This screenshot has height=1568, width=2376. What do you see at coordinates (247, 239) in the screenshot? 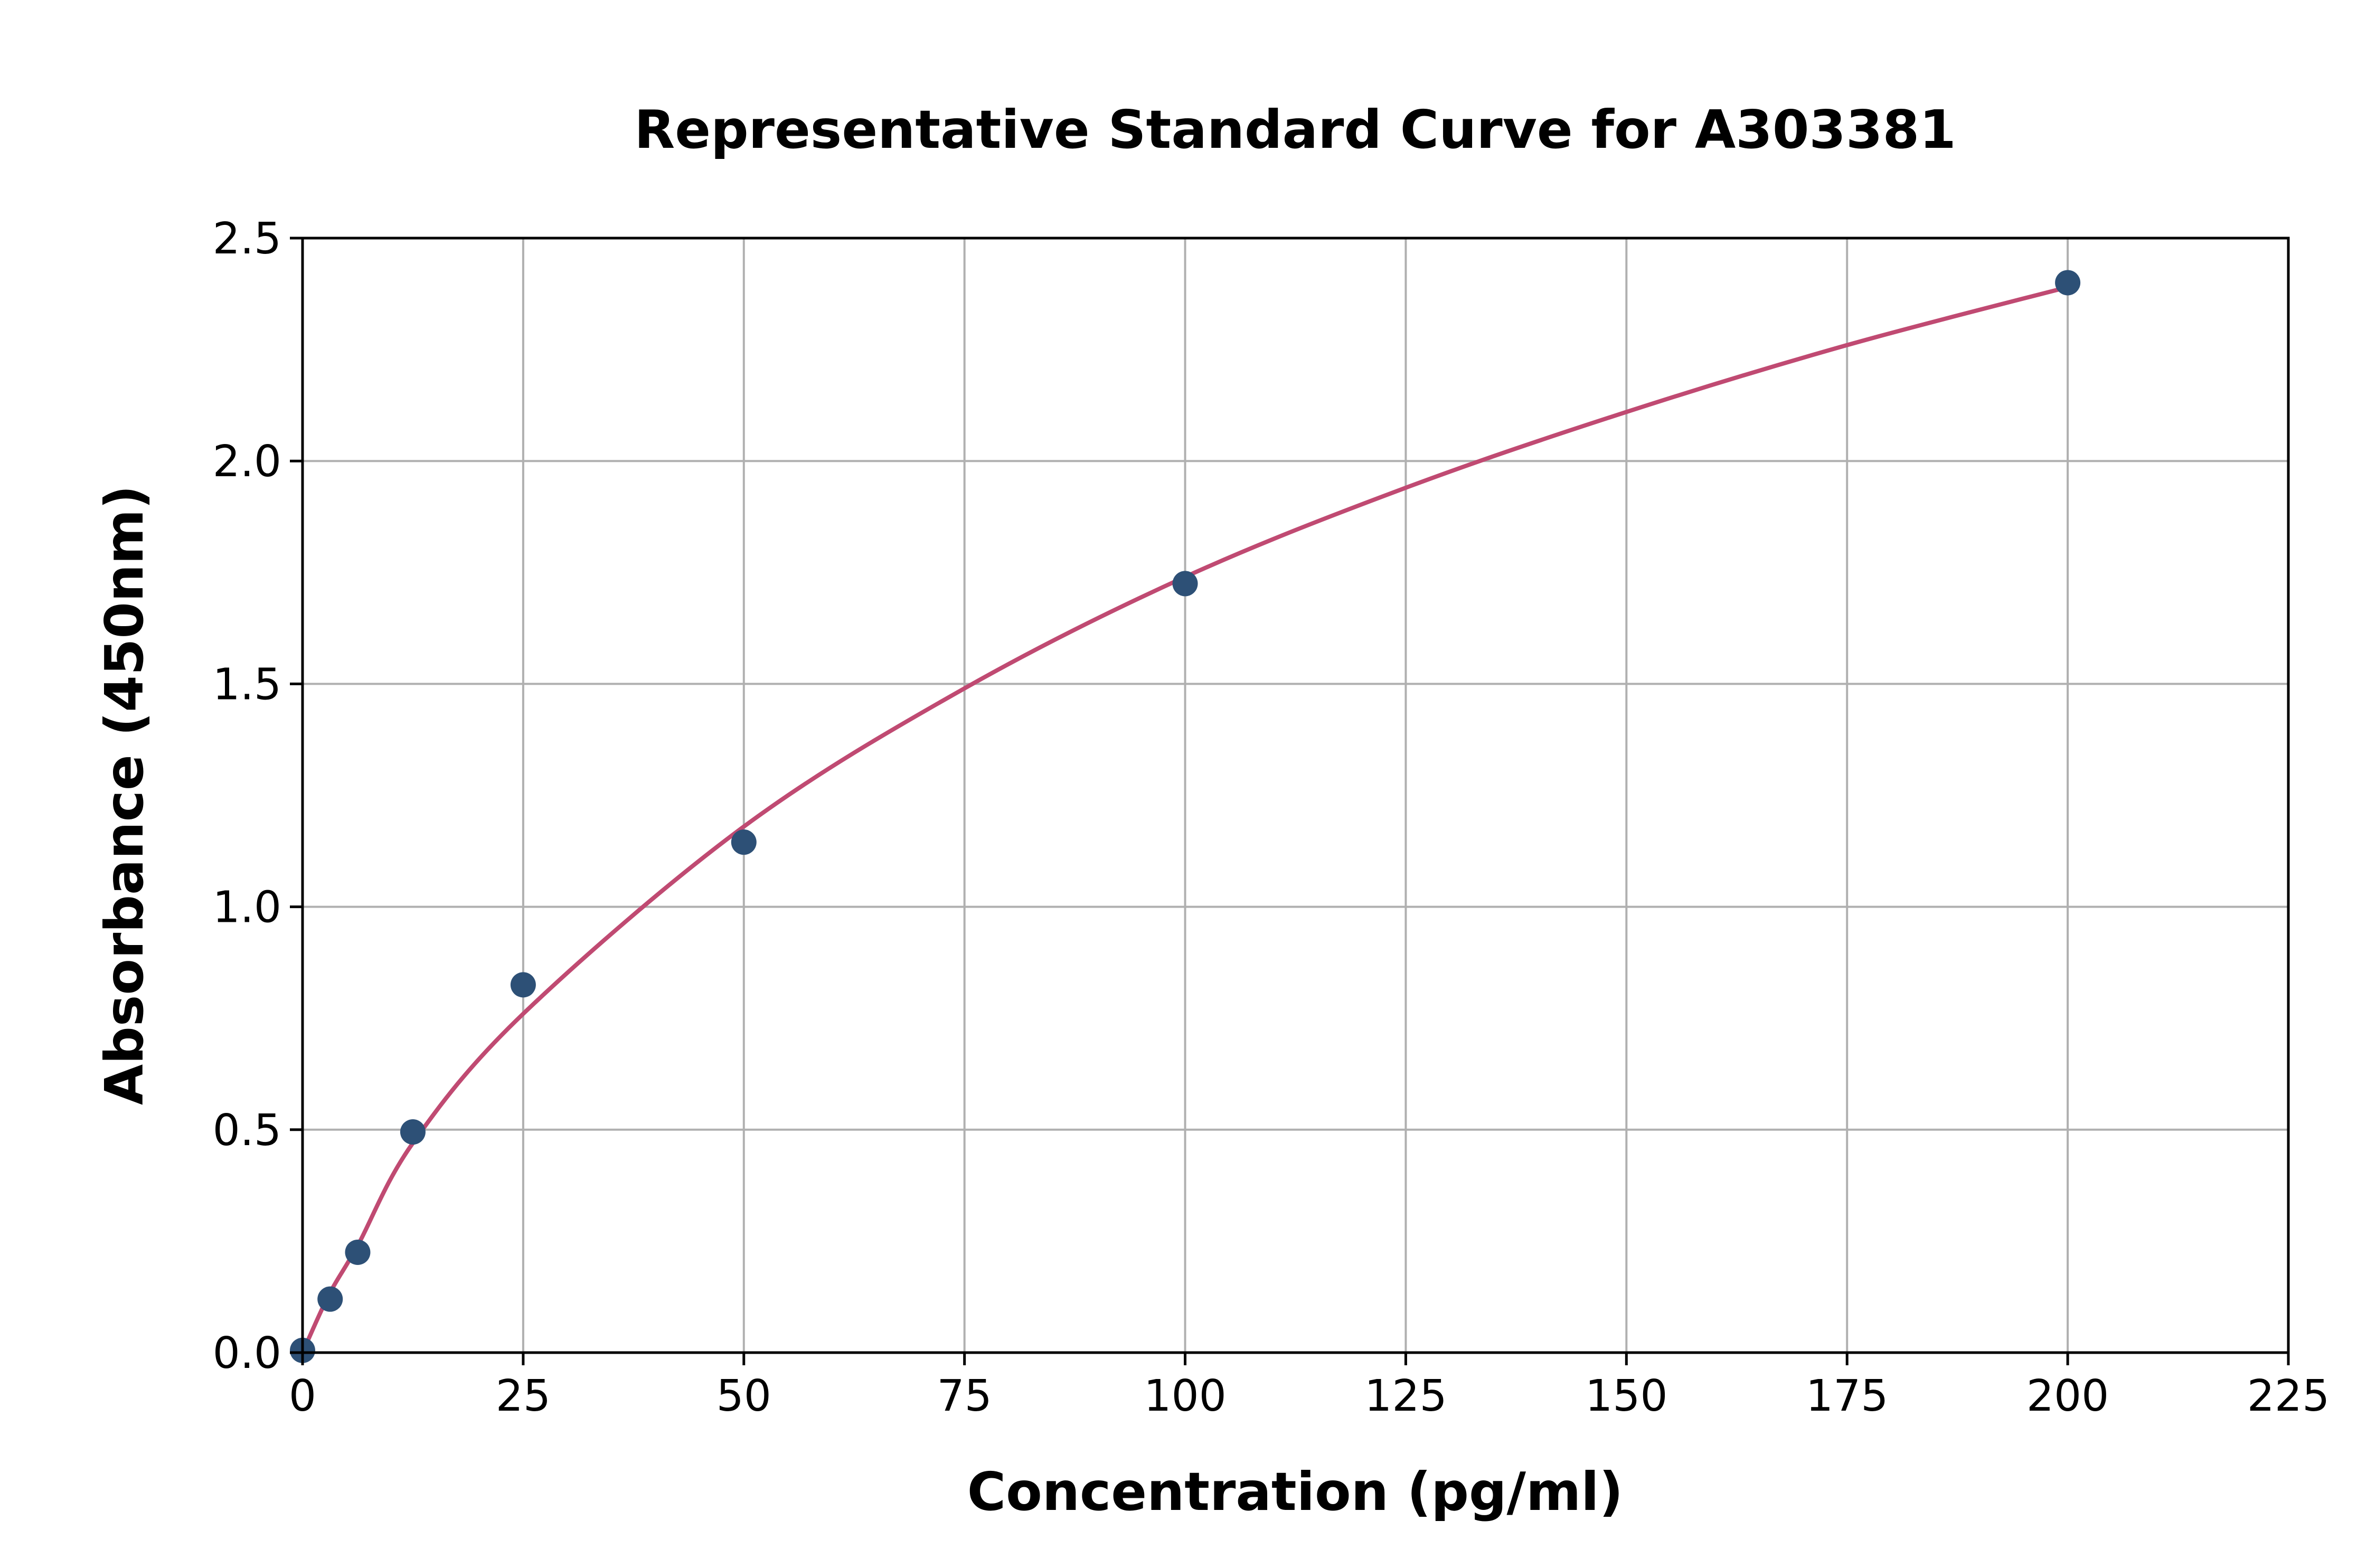
I see `y-tick-label: 2.5` at bounding box center [247, 239].